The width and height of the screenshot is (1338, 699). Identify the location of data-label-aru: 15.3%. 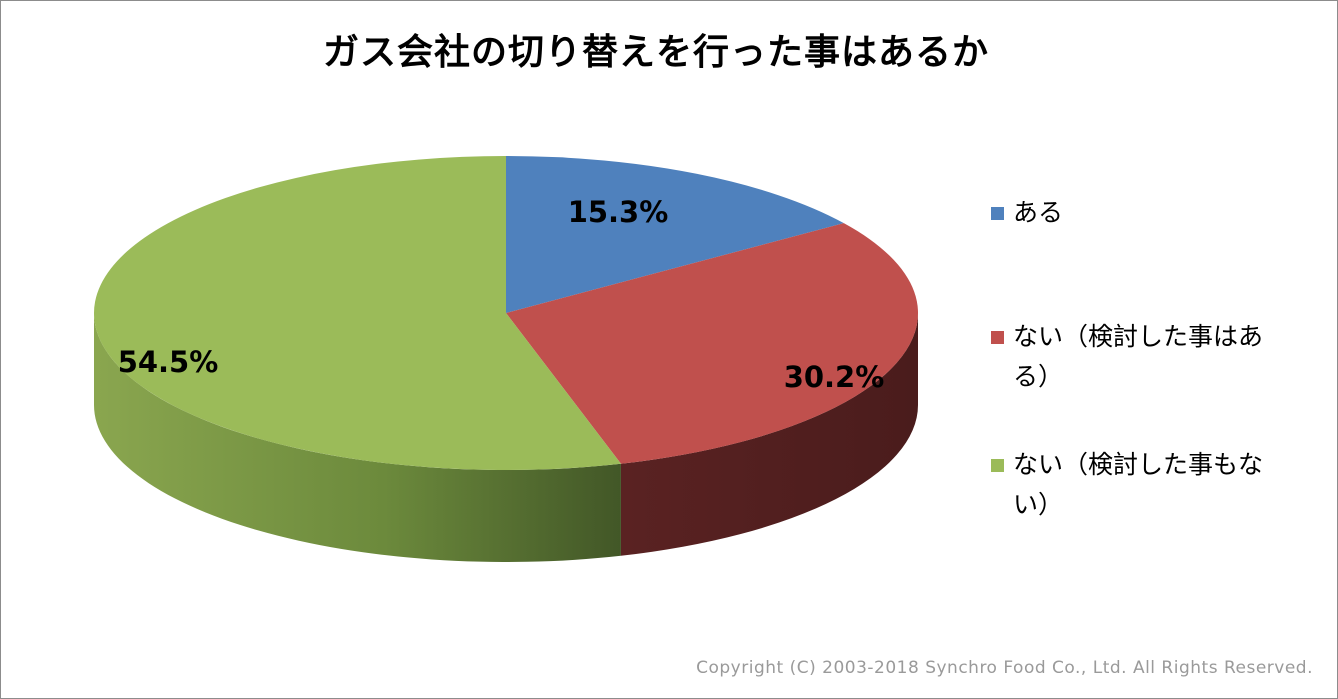
(618, 212).